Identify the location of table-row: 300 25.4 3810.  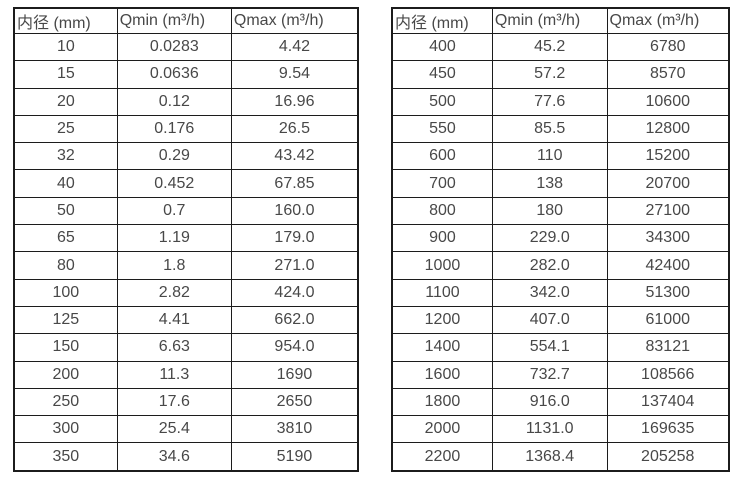
(186, 429).